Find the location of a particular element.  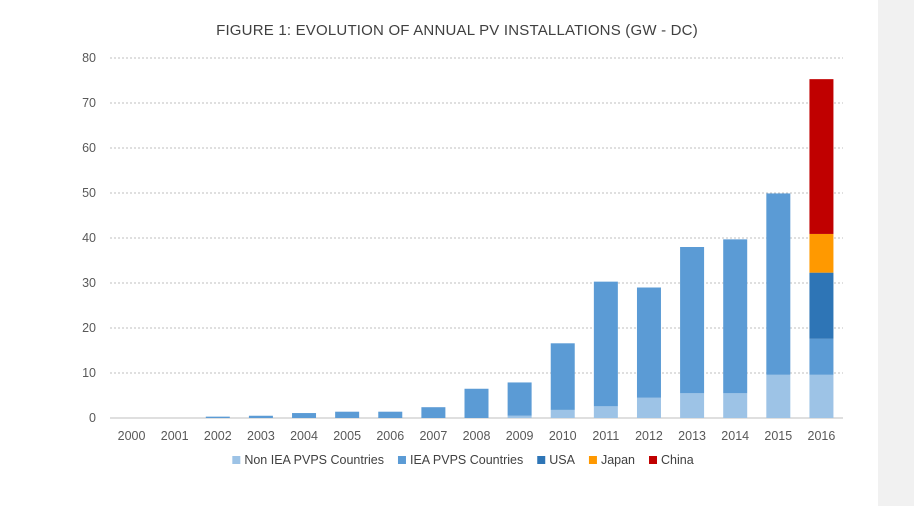

y-tick-label: 40 is located at coordinates (89, 238).